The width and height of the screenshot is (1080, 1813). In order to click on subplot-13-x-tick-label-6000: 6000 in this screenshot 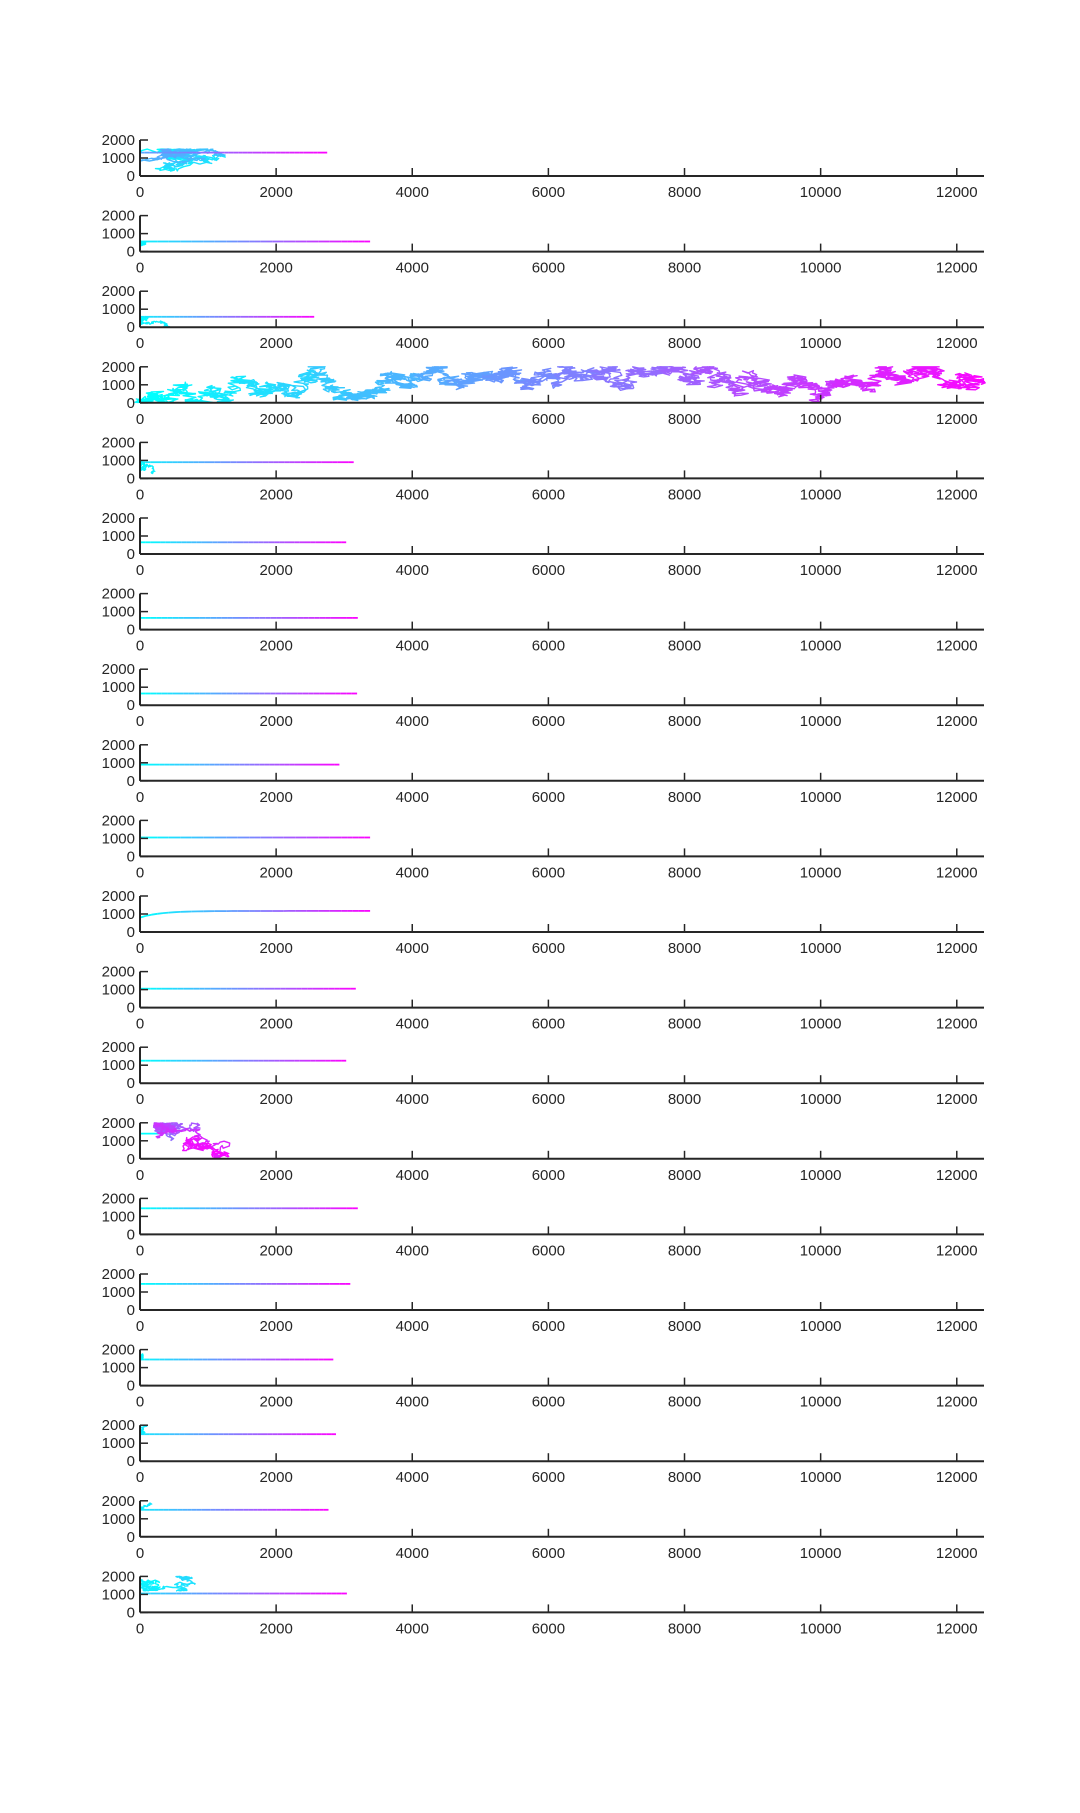, I will do `click(548, 1099)`.